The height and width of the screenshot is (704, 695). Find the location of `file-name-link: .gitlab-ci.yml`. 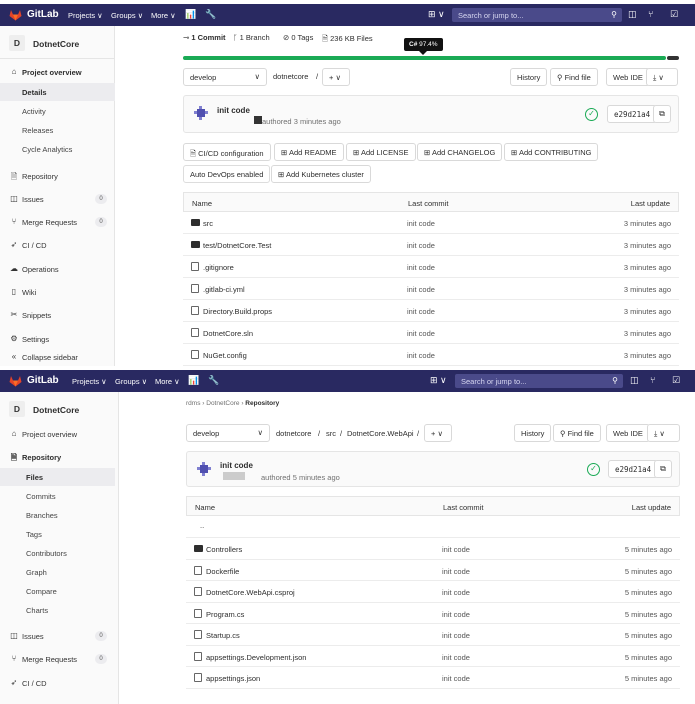

file-name-link: .gitlab-ci.yml is located at coordinates (224, 289).